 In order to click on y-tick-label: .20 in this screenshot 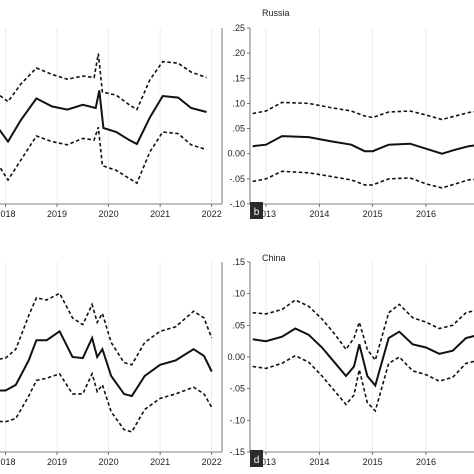, I will do `click(238, 53)`.